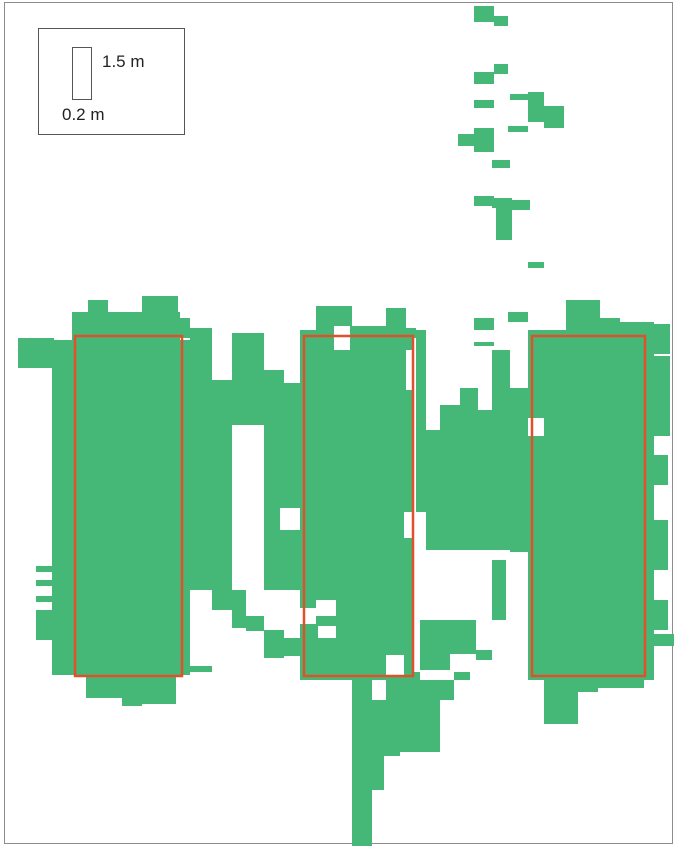 Image resolution: width=675 pixels, height=846 pixels. What do you see at coordinates (588, 506) in the screenshot?
I see `target-box-right` at bounding box center [588, 506].